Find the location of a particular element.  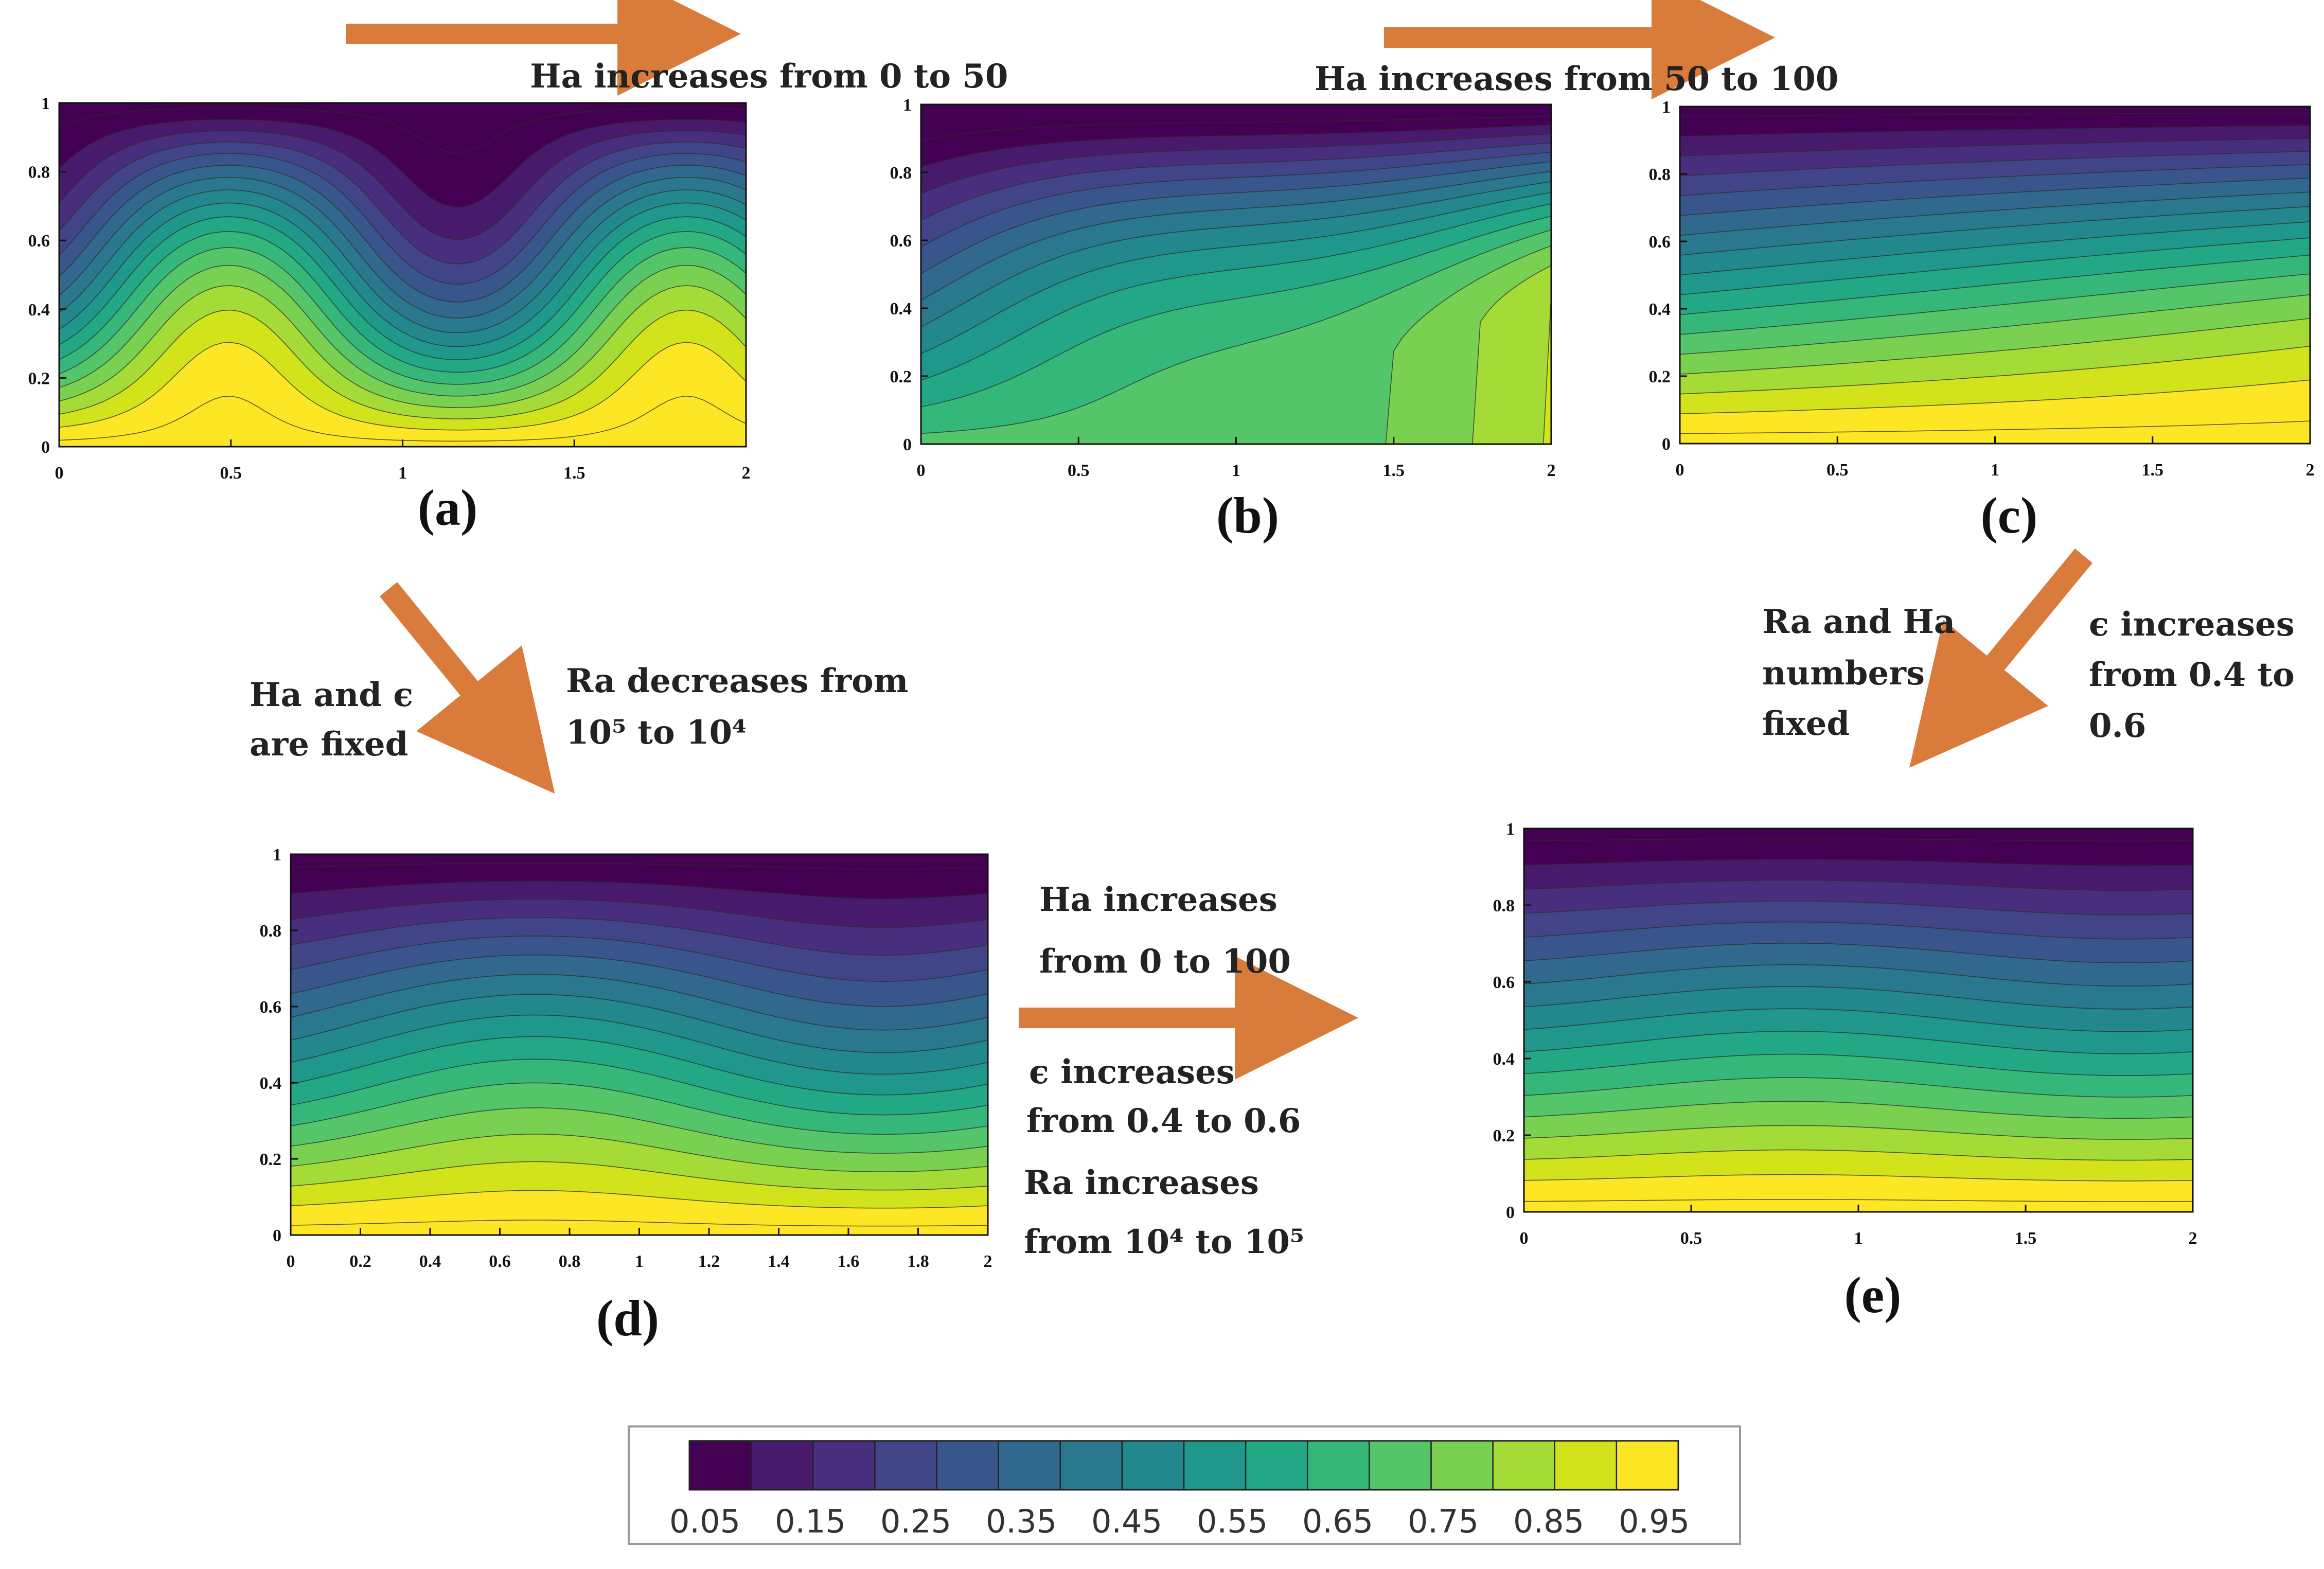

colorbar-tick-label: 0.45 is located at coordinates (1127, 1521).